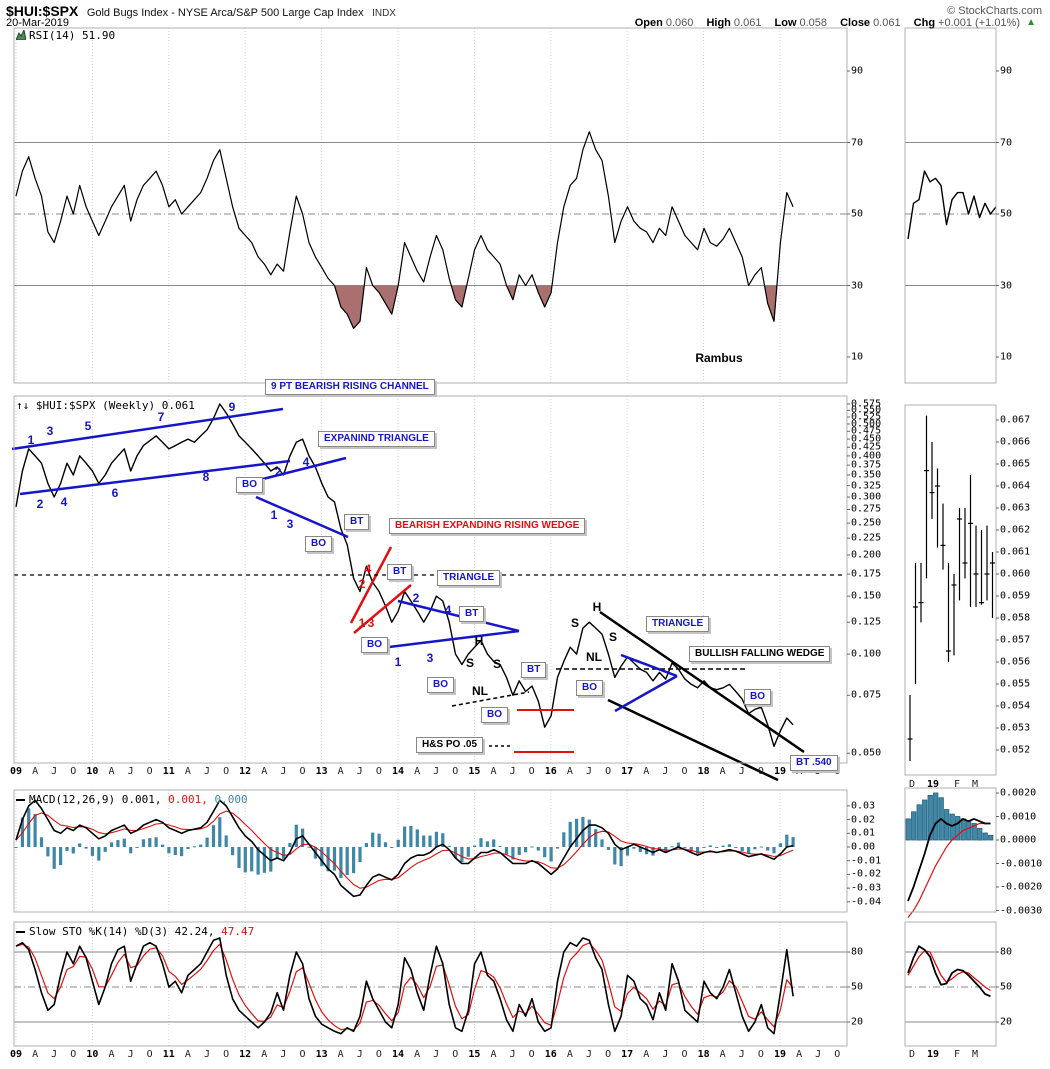 The width and height of the screenshot is (1050, 1069). Describe the element at coordinates (23, 405) in the screenshot. I see `updown-arrows-icon: ↑↓` at that location.